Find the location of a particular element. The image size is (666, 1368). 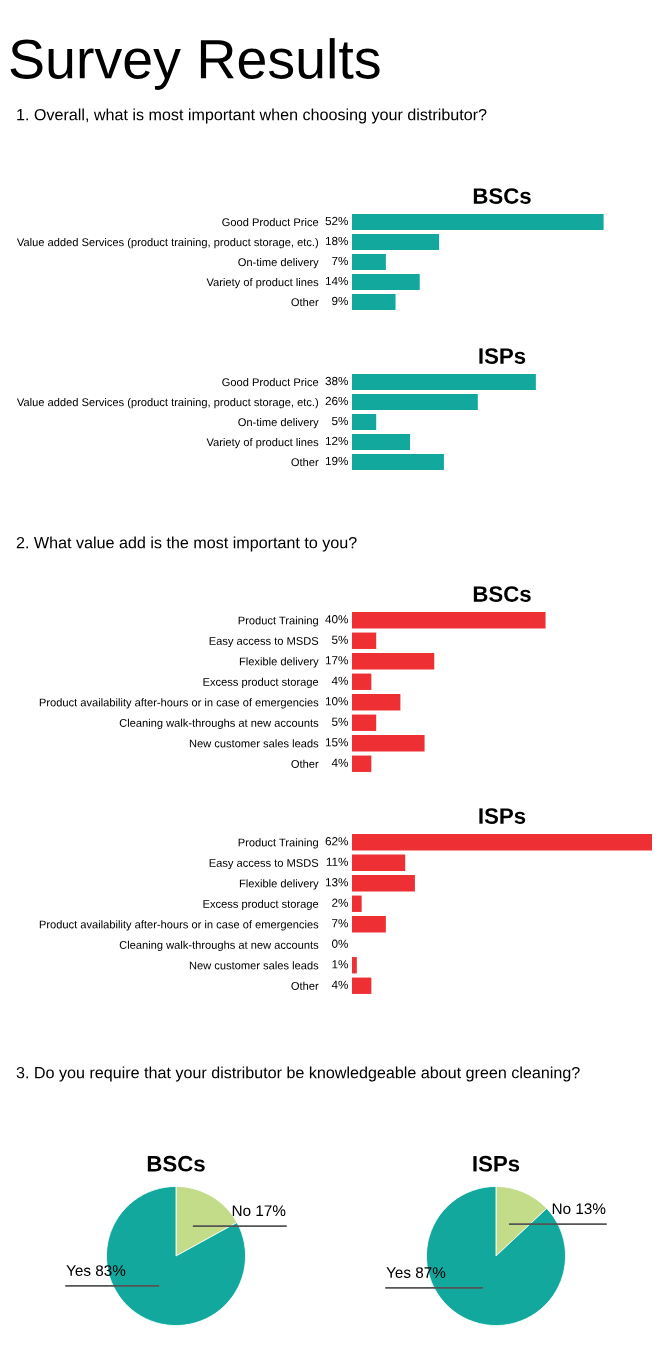

chart-subtitle: 3. Do you require that your distributor be knowledgeable about green cleaning? is located at coordinates (298, 1074).